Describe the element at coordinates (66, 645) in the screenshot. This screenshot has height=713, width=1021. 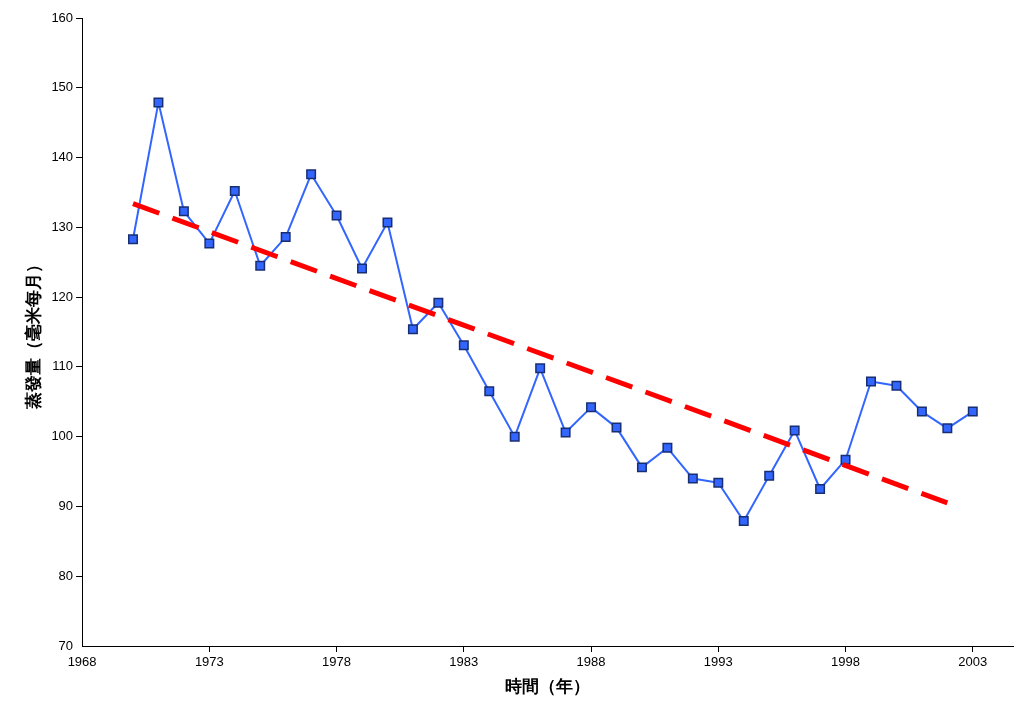
I see `y-tick-label: 70` at that location.